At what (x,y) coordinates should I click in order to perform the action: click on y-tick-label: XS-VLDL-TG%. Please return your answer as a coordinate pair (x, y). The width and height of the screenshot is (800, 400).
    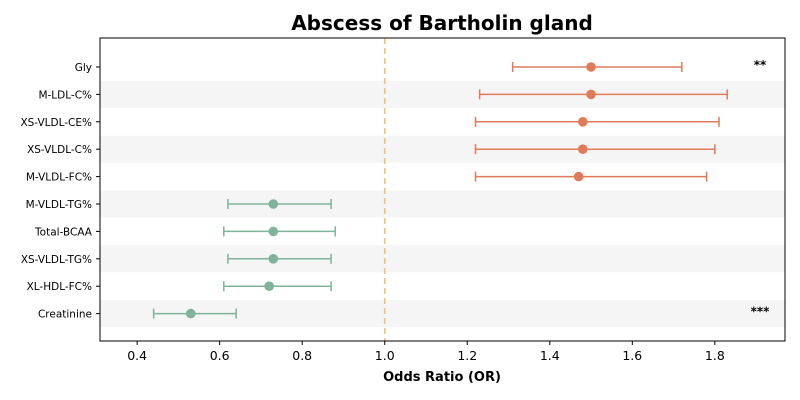
    Looking at the image, I should click on (56, 260).